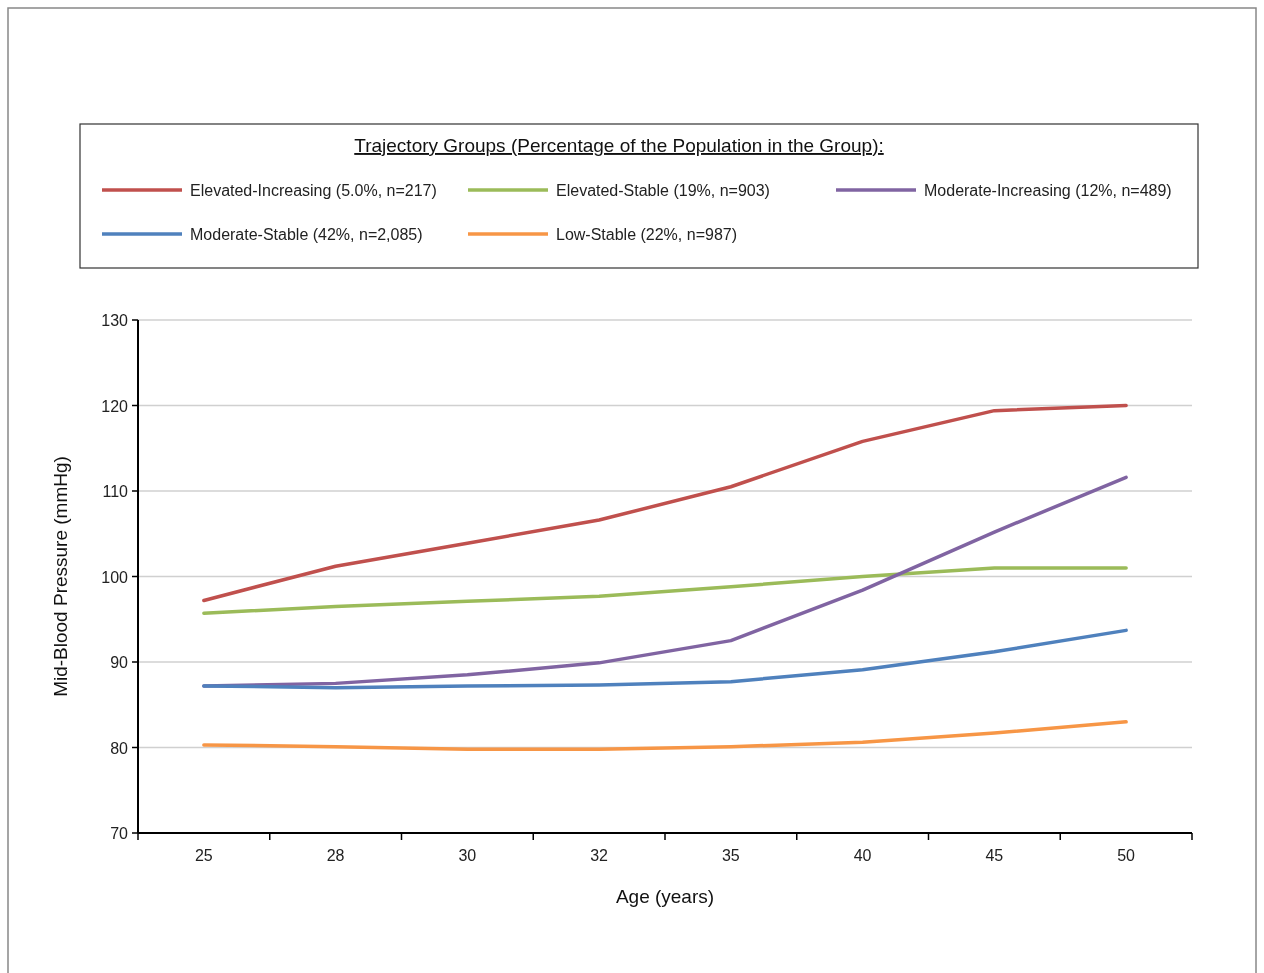 This screenshot has width=1264, height=973. Describe the element at coordinates (119, 833) in the screenshot. I see `y-tick-label: 70` at that location.